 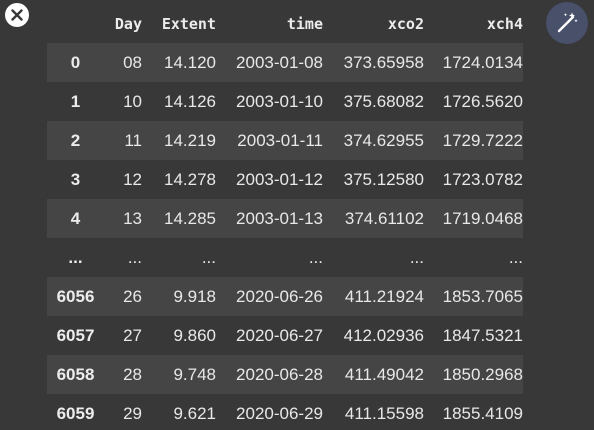 What do you see at coordinates (384, 413) in the screenshot?
I see `cell-xco2: 411.15598` at bounding box center [384, 413].